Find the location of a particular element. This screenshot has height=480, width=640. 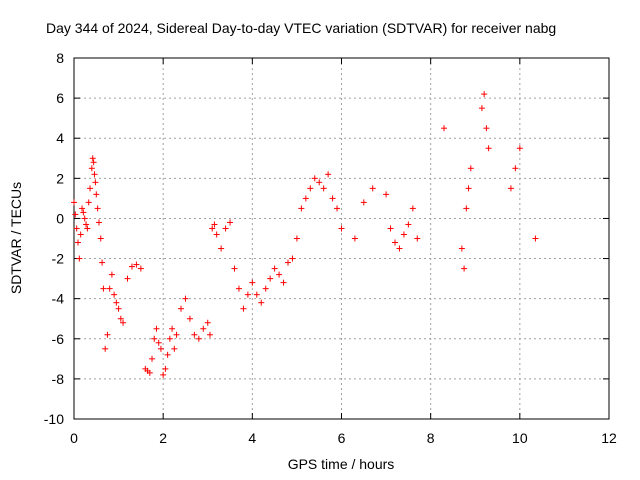

y-tick-label: 2 is located at coordinates (60, 178).